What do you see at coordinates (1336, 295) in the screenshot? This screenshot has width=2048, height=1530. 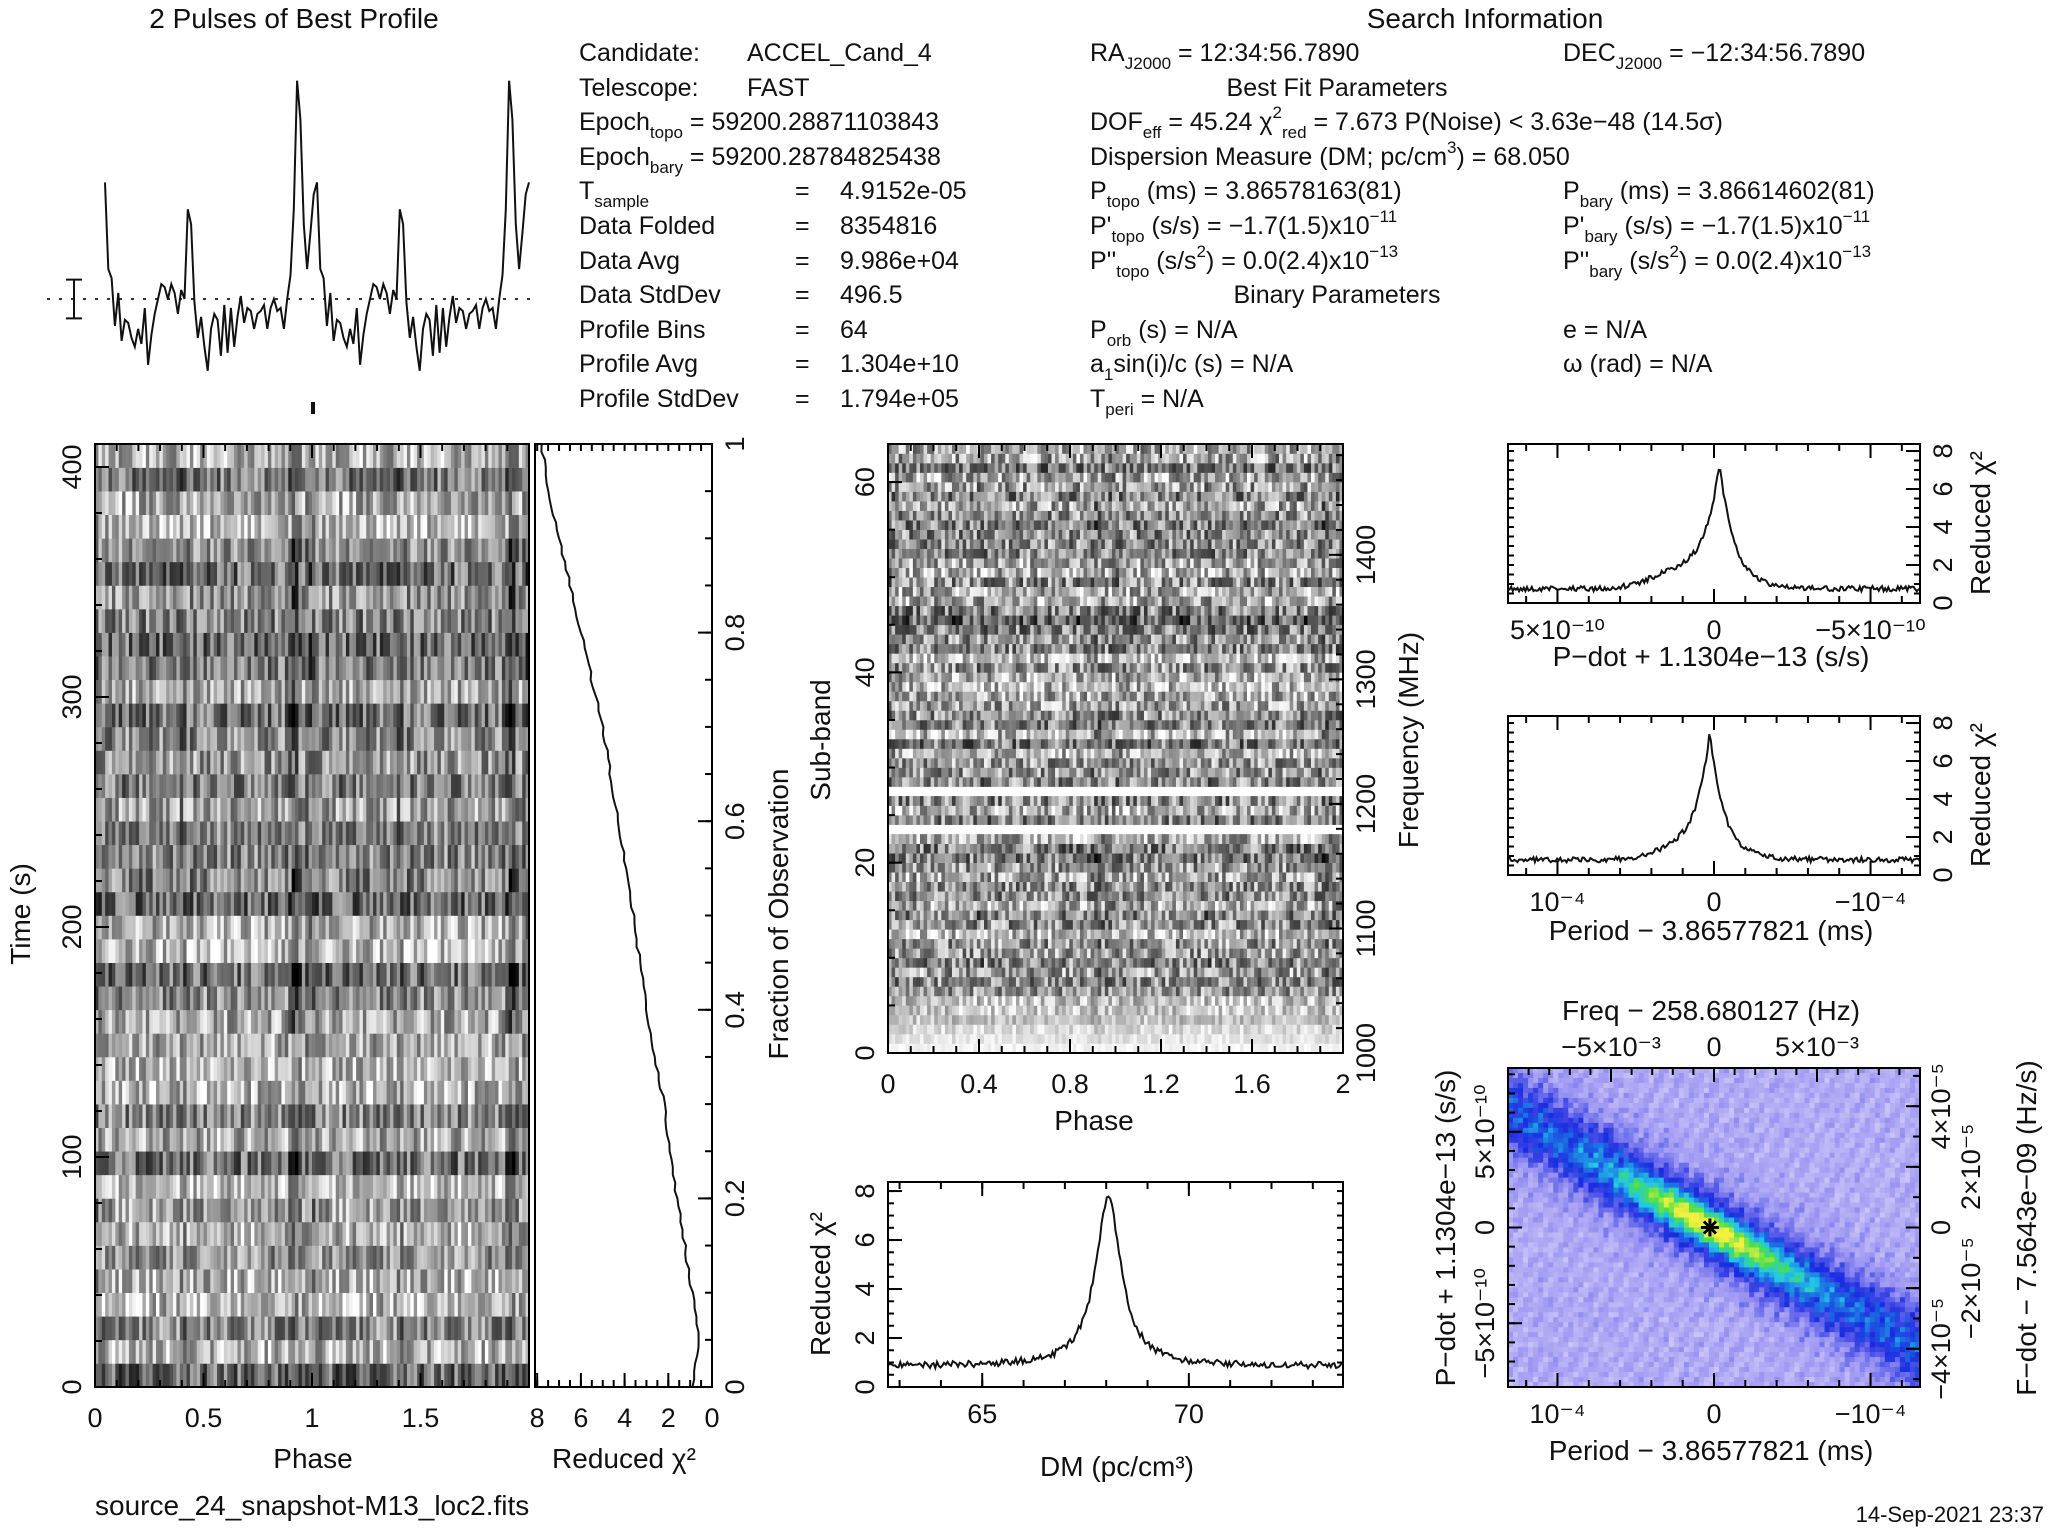 I see `binary-heading: Binary Parameters` at bounding box center [1336, 295].